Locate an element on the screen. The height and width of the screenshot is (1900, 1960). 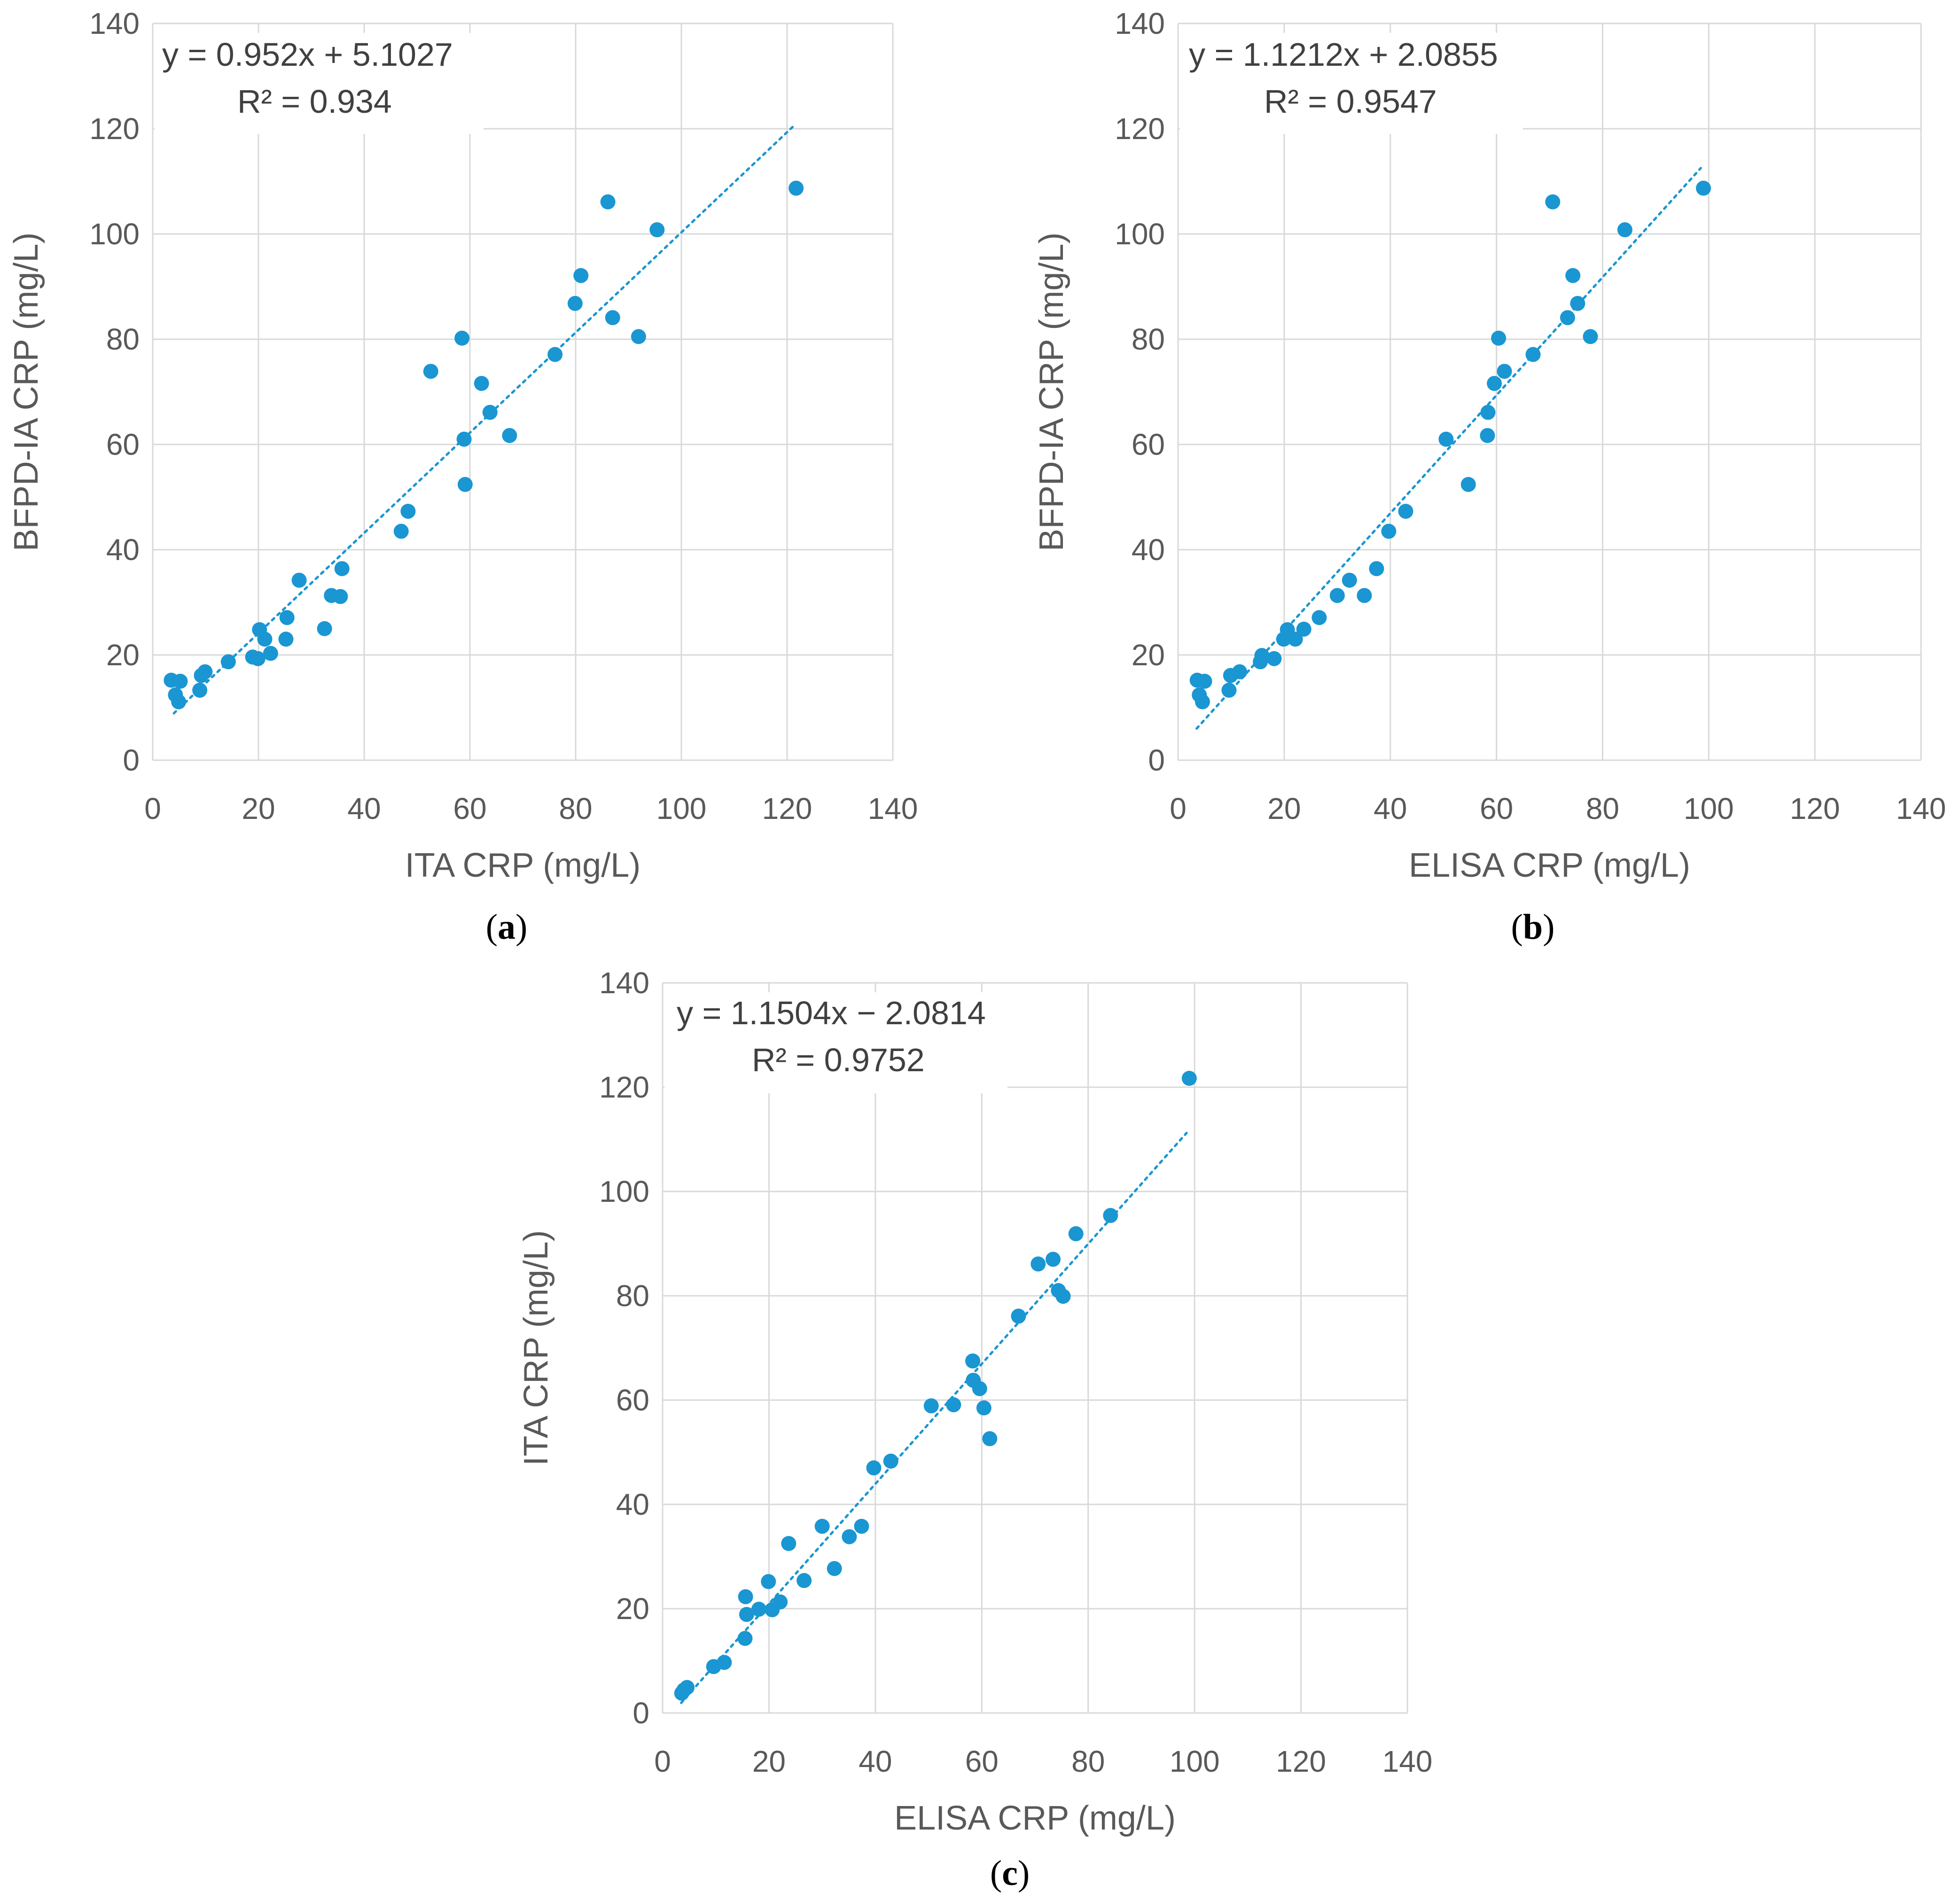
chart-c-r-squared: R² = 0.9752 is located at coordinates (838, 1060).